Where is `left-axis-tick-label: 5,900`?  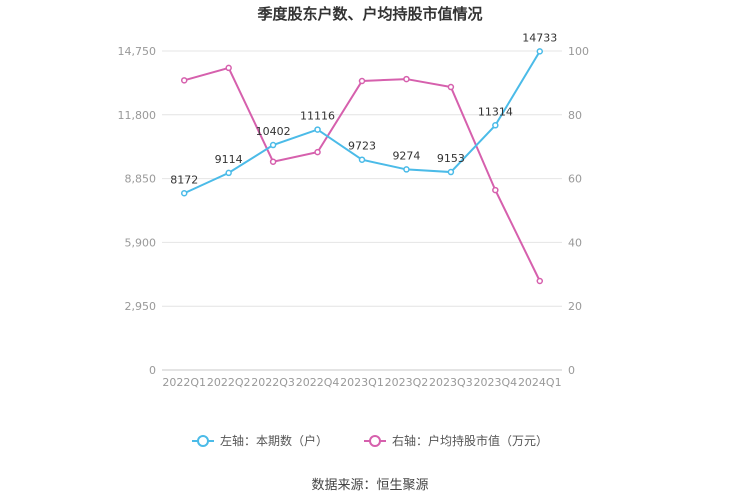 left-axis-tick-label: 5,900 is located at coordinates (141, 242).